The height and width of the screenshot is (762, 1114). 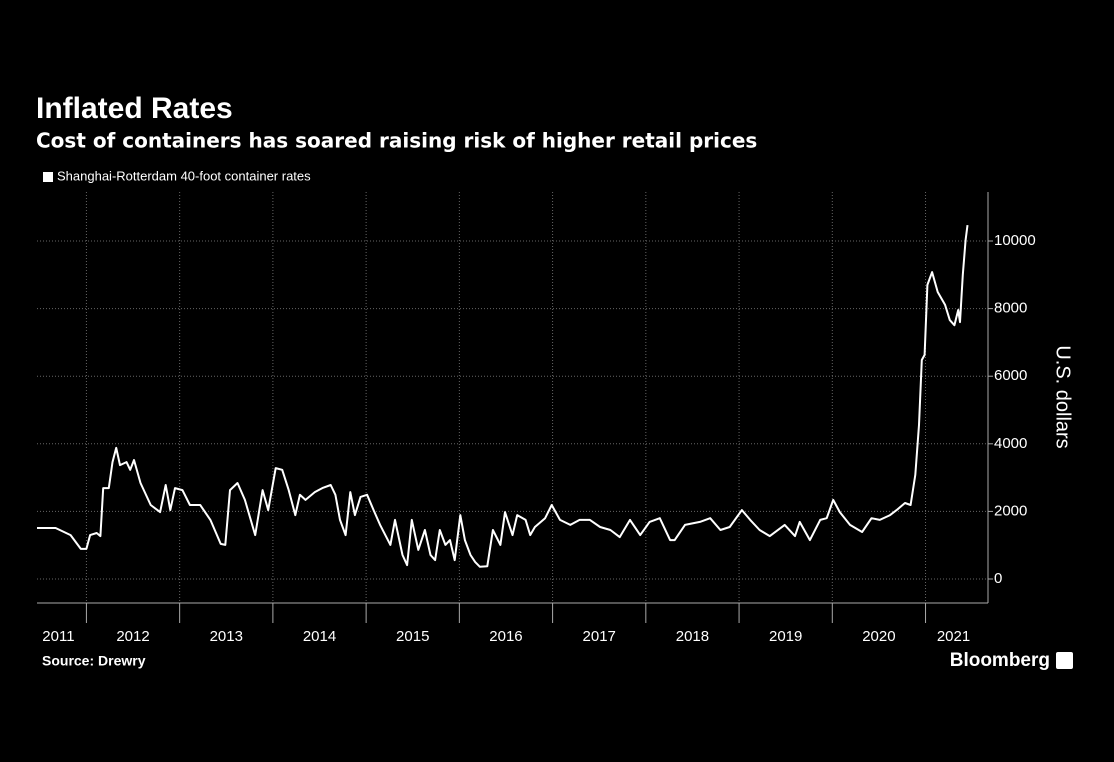 What do you see at coordinates (505, 636) in the screenshot?
I see `x-tick-label: 2016` at bounding box center [505, 636].